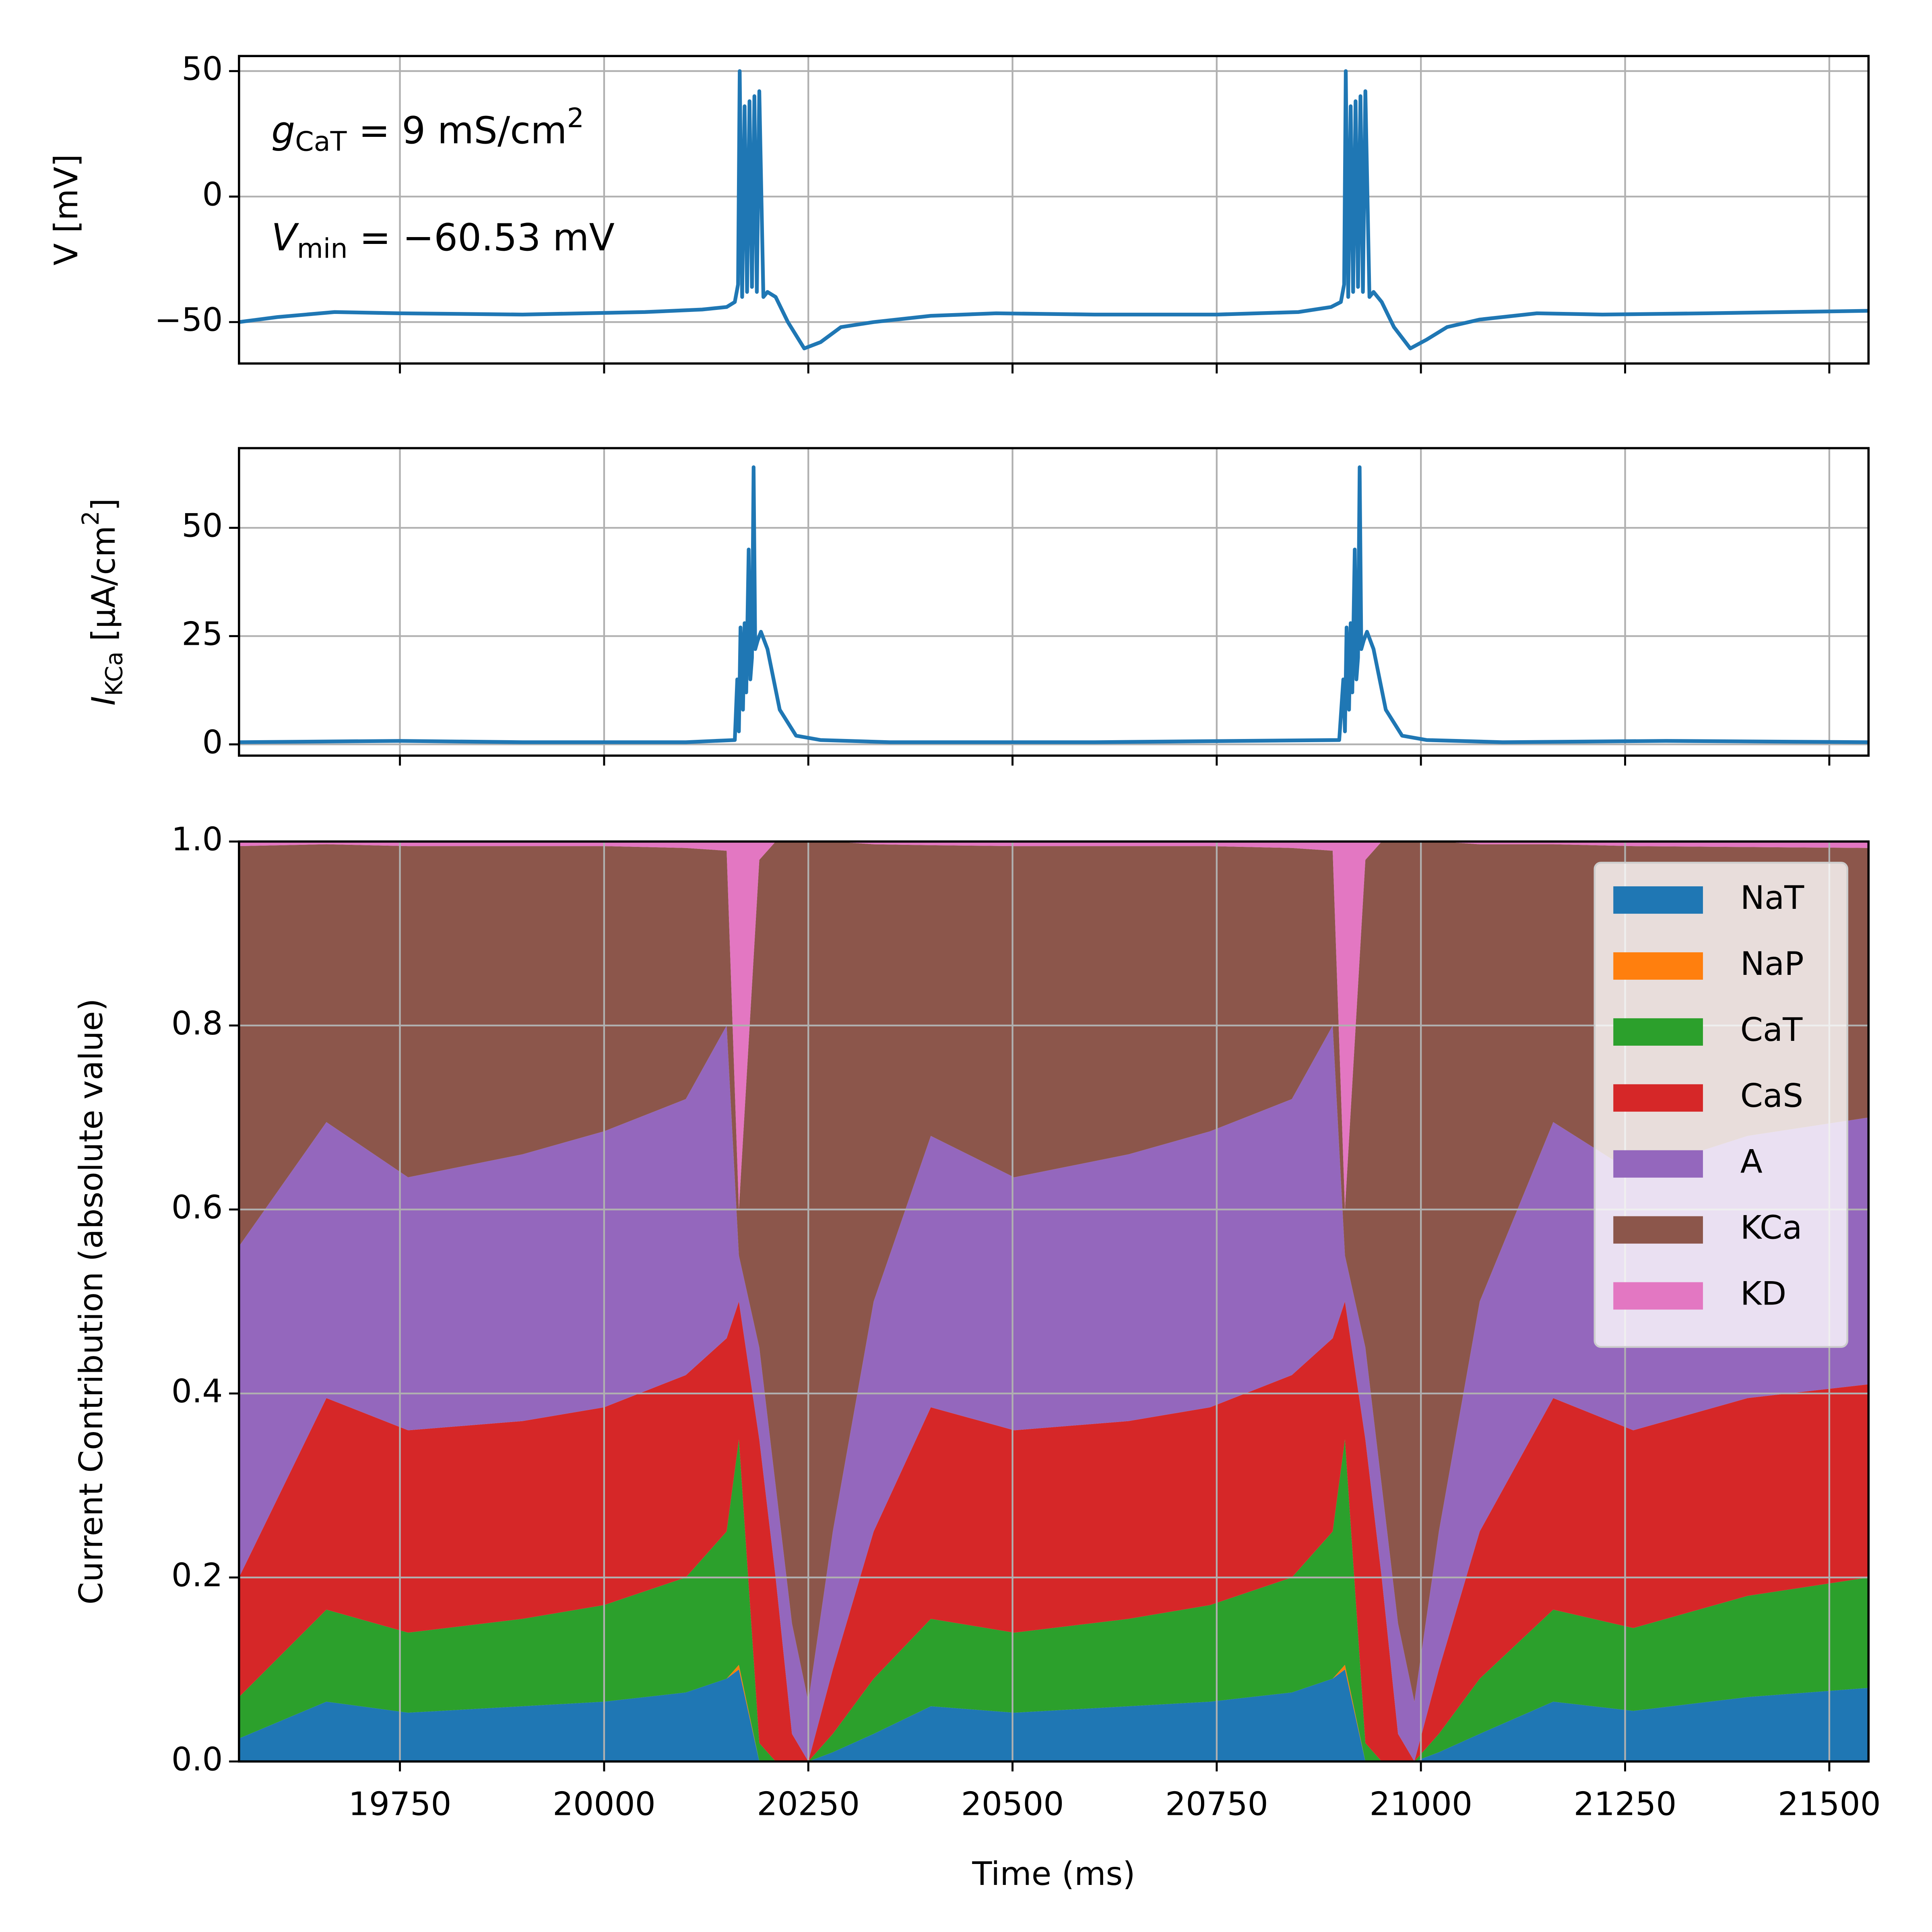 Image resolution: width=1932 pixels, height=1932 pixels. I want to click on y-axis-label: Current Contribution (absolute value), so click(91, 1302).